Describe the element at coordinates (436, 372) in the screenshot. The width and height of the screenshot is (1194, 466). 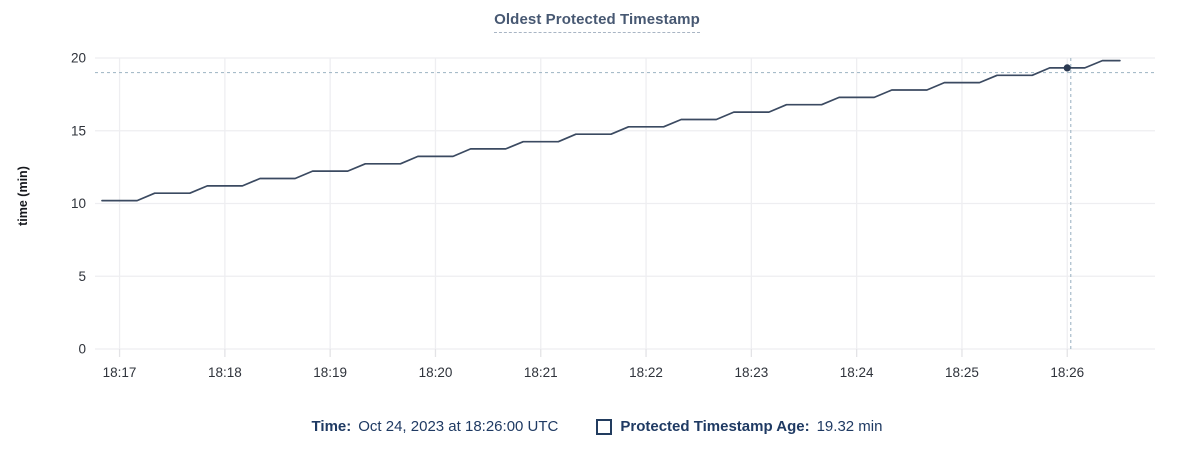
I see `x-tick-label: 18:20` at that location.